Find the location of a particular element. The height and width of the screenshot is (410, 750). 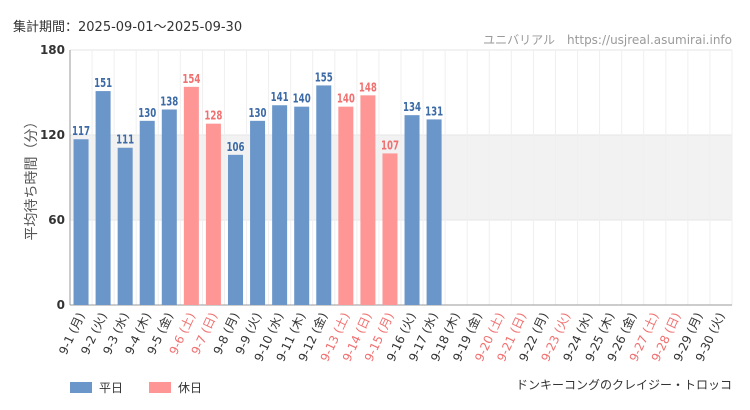

y-tick-label: 120 is located at coordinates (52, 135).